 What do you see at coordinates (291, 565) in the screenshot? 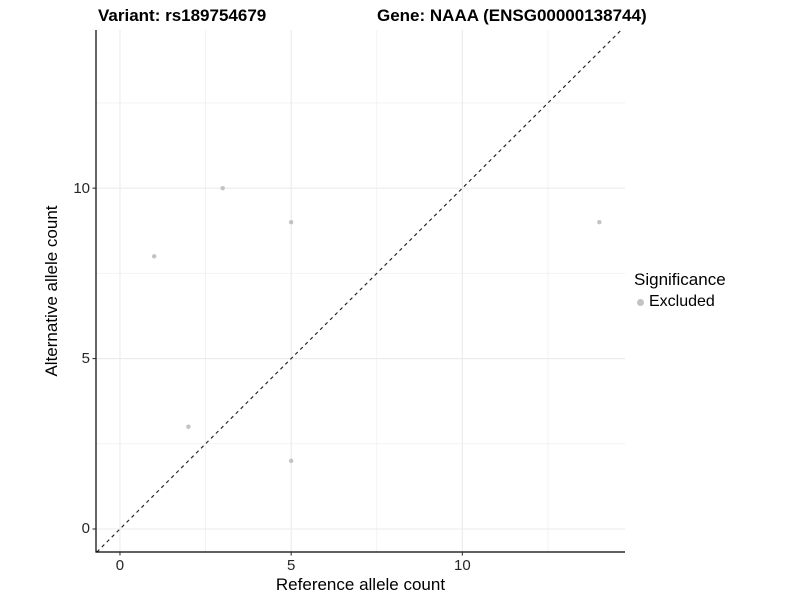
I see `x-tick-label: 5` at bounding box center [291, 565].